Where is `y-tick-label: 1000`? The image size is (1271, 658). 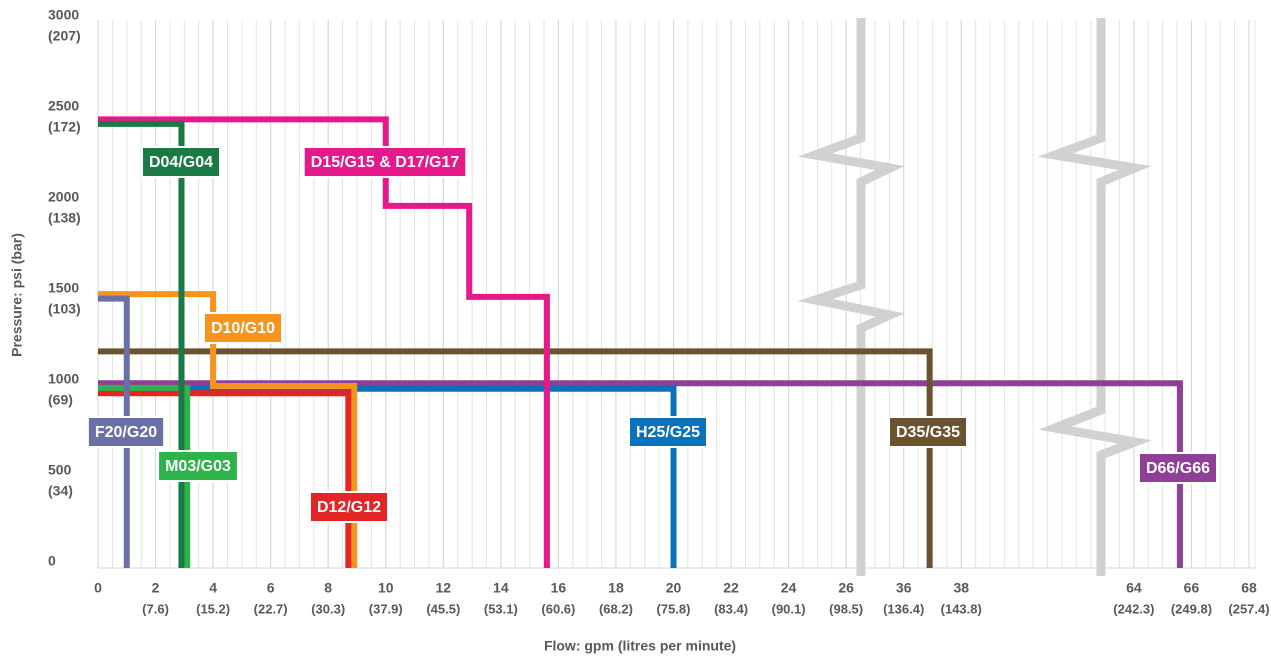 y-tick-label: 1000 is located at coordinates (63, 379).